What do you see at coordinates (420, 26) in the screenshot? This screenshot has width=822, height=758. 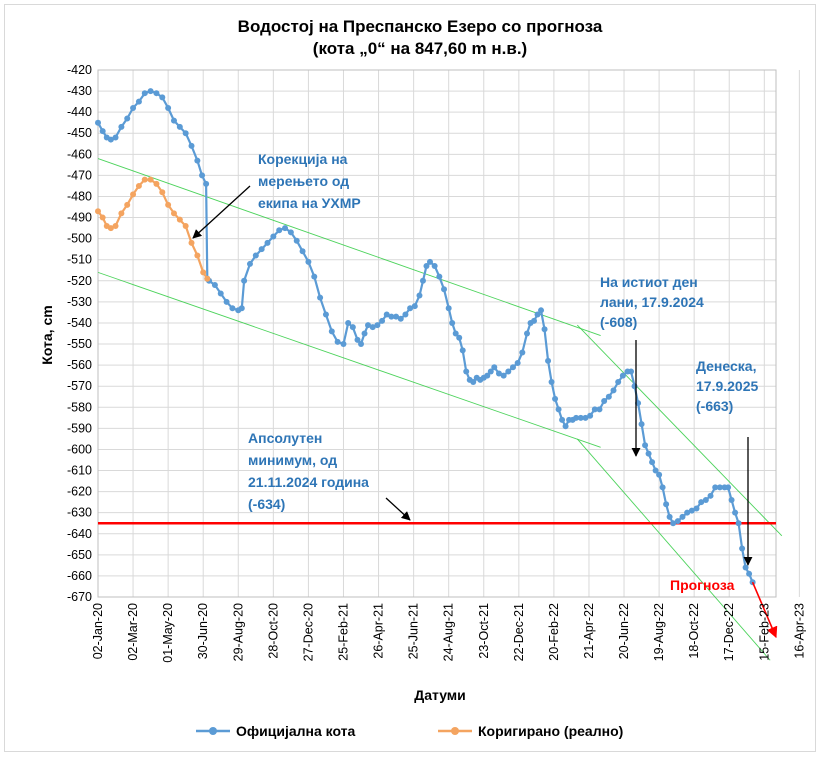 I see `chart-title: Водостој на Преспанско Езеро со прогноза` at bounding box center [420, 26].